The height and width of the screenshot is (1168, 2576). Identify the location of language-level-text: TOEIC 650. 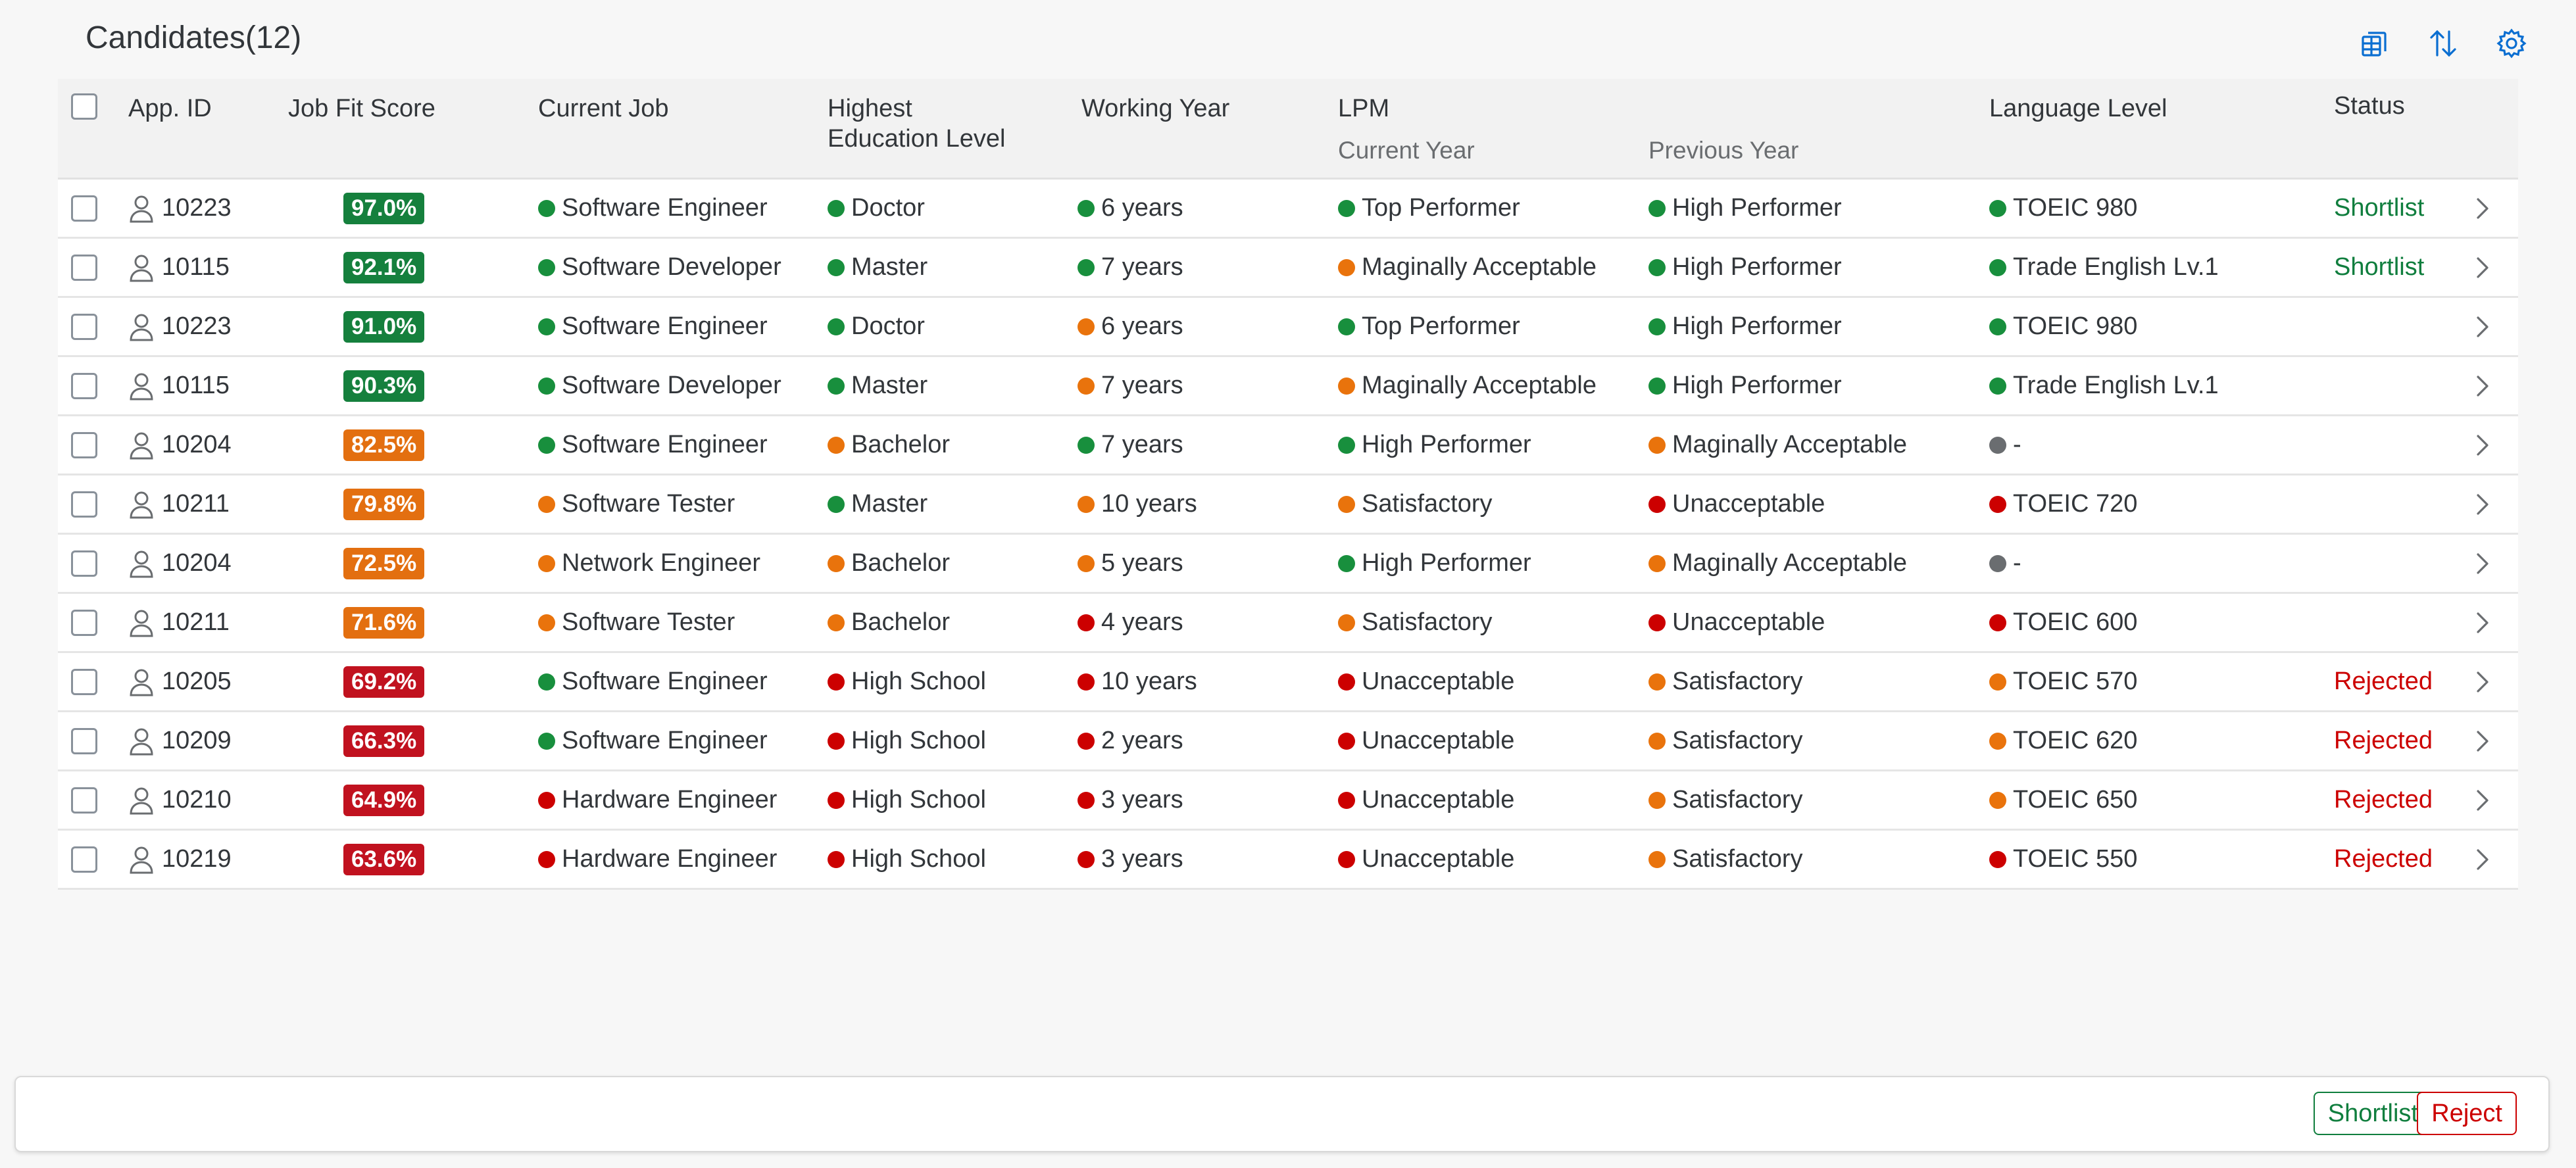
(2075, 800).